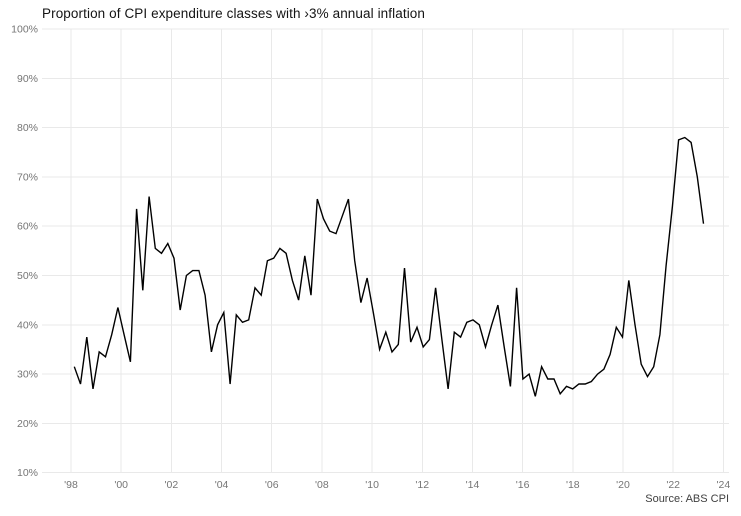 The width and height of the screenshot is (741, 516). What do you see at coordinates (27, 128) in the screenshot?
I see `y-tick-label-80: 80%` at bounding box center [27, 128].